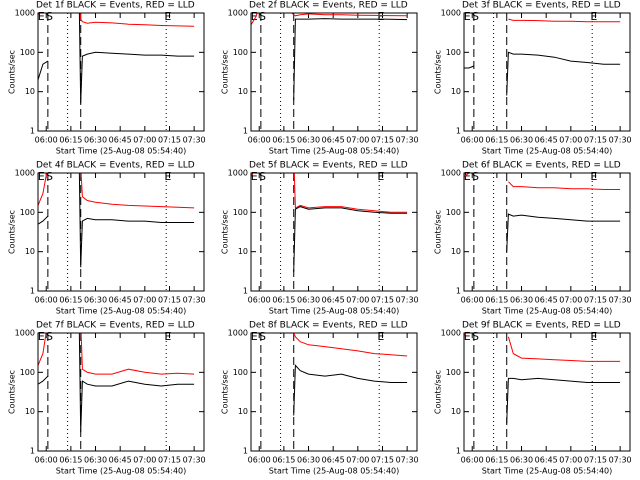  Describe the element at coordinates (194, 300) in the screenshot. I see `x-tick-label: 07:30` at that location.